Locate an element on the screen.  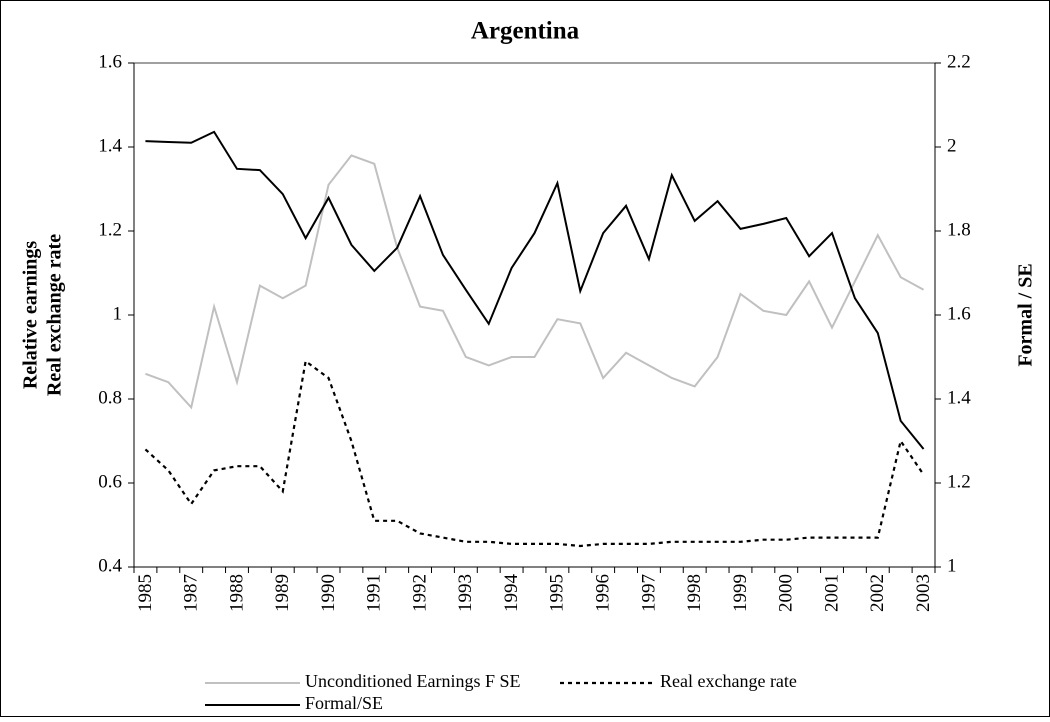
x-tick-label: 1993 is located at coordinates (465, 593).